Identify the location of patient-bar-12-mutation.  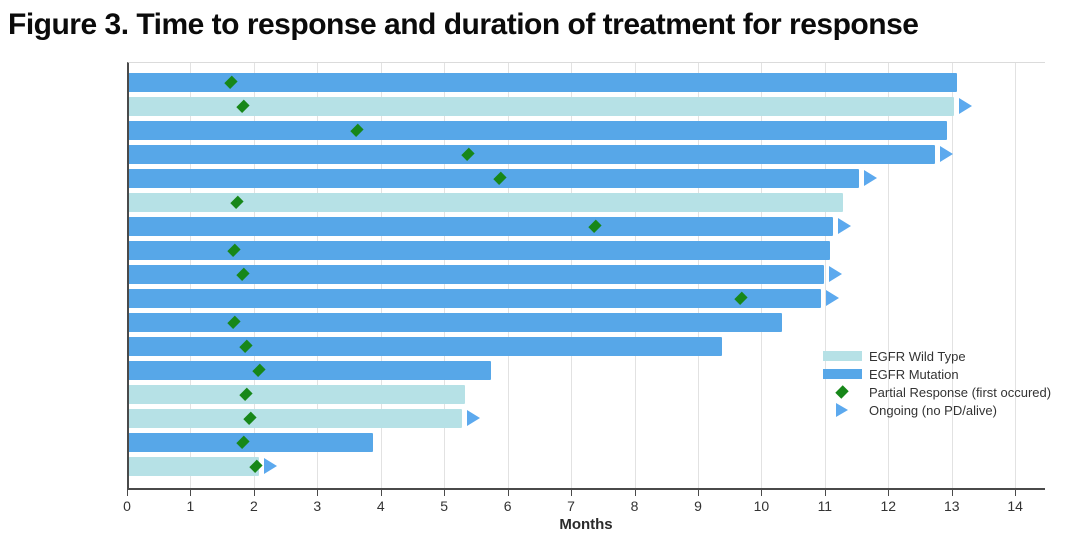
(426, 346).